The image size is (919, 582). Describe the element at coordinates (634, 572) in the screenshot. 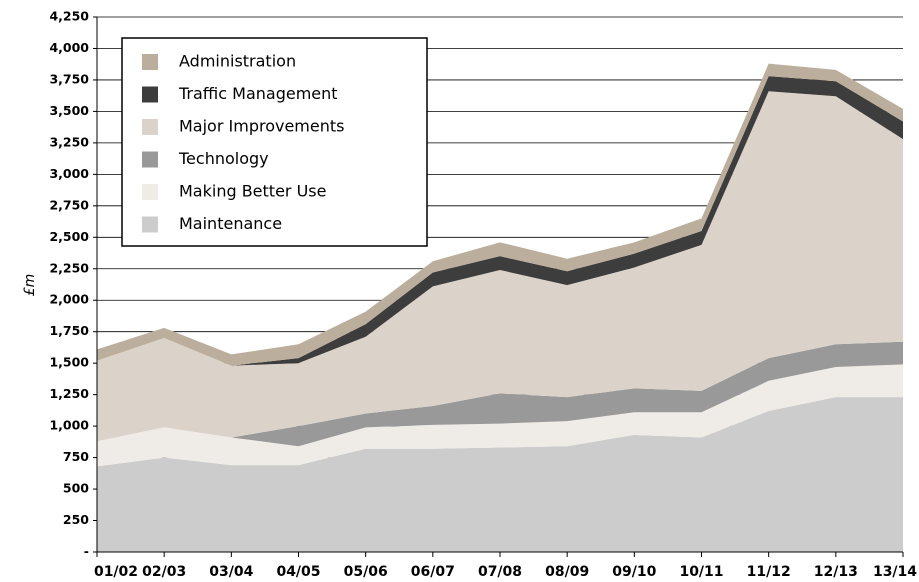

I see `x-tick-label: 09/10` at that location.